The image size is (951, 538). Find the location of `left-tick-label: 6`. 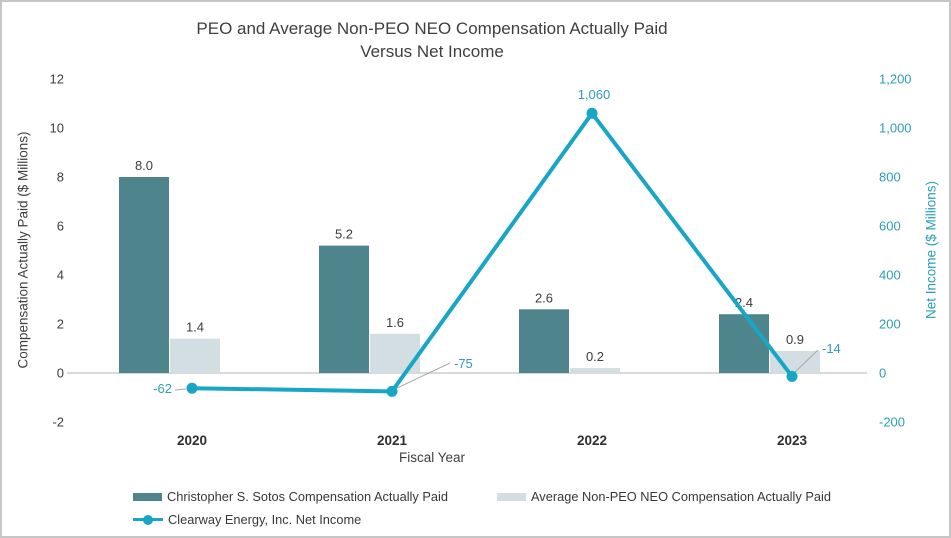

left-tick-label: 6 is located at coordinates (60, 226).